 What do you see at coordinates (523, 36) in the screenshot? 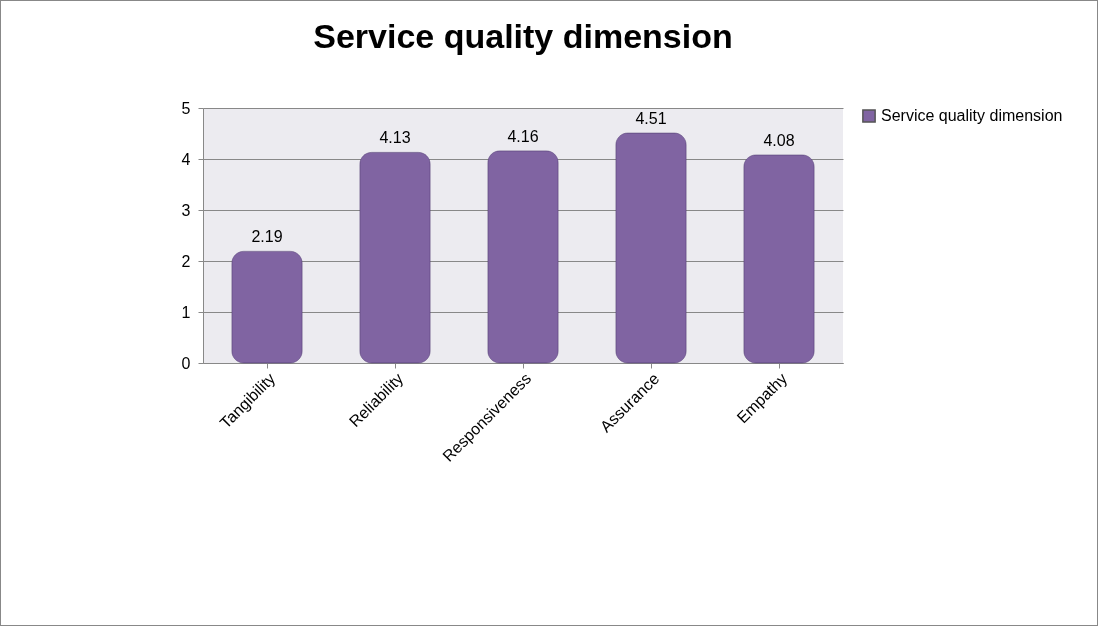
I see `chart-title: Service quality dimension` at bounding box center [523, 36].